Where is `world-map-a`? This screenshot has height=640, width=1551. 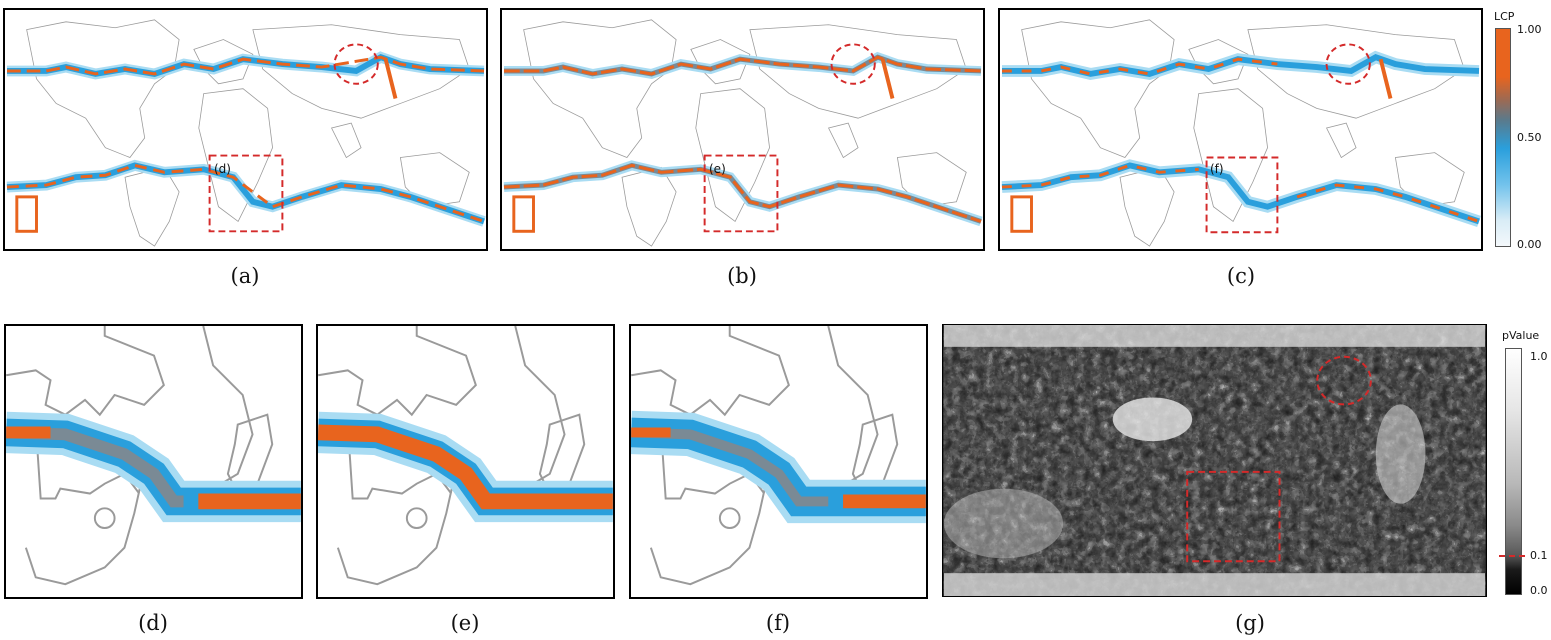 world-map-a is located at coordinates (246, 133).